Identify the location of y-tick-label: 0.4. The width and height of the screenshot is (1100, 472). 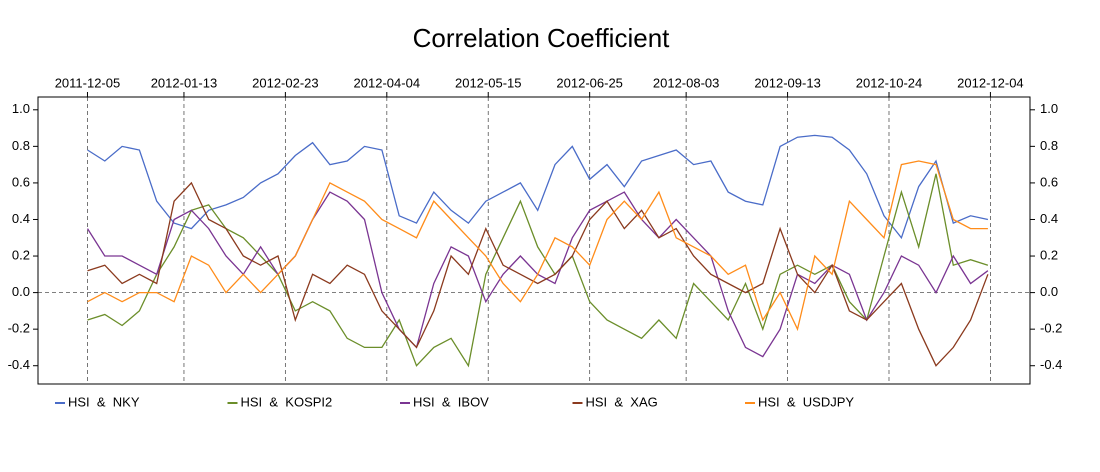
(21, 218).